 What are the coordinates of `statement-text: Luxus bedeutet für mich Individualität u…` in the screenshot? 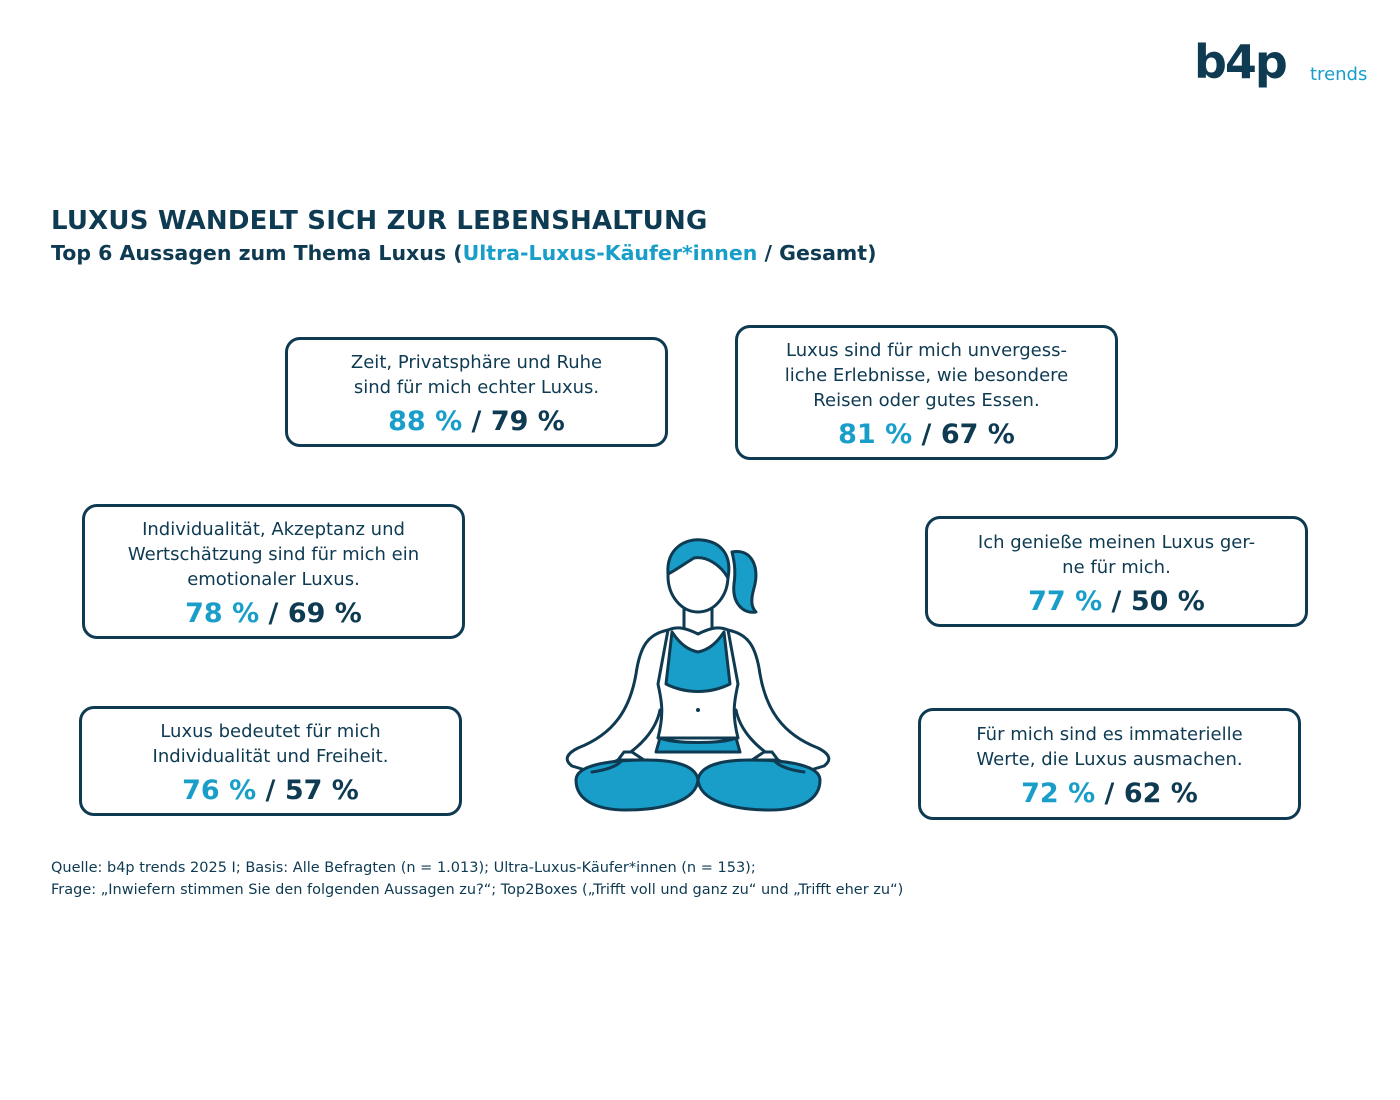 It's located at (270, 744).